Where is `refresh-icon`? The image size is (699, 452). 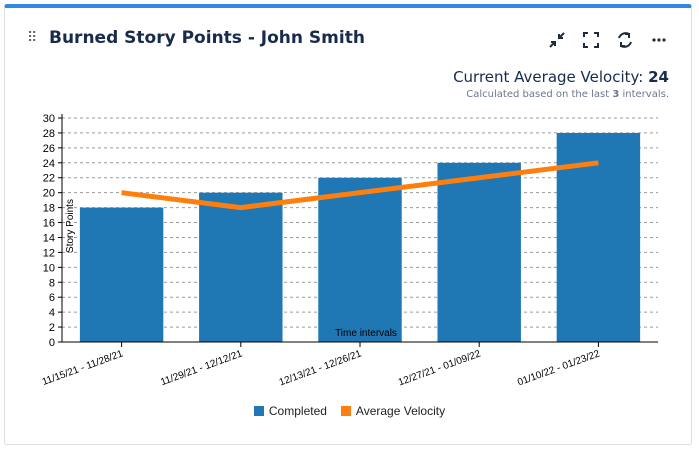
refresh-icon is located at coordinates (625, 40).